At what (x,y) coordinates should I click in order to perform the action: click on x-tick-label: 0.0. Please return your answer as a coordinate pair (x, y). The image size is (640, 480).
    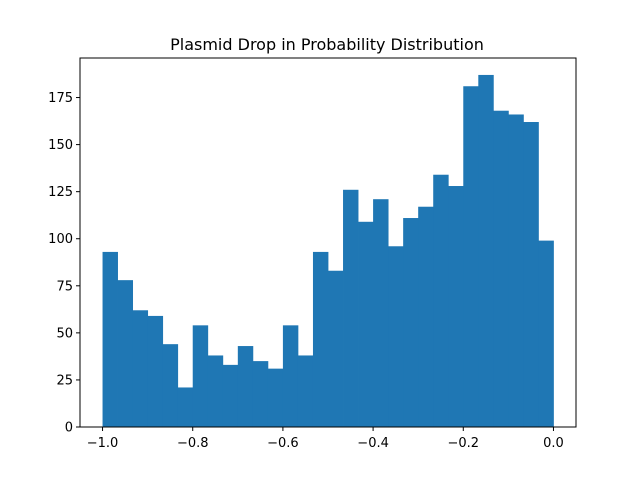
    Looking at the image, I should click on (553, 443).